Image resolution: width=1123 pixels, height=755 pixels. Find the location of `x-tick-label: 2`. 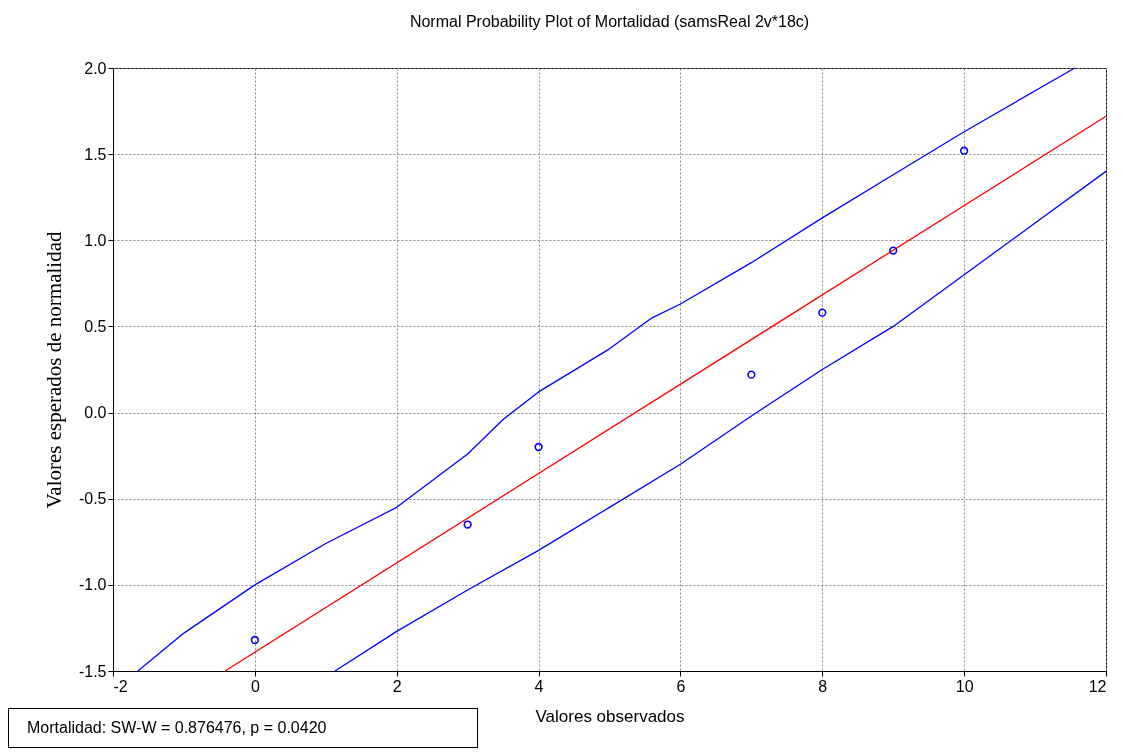

x-tick-label: 2 is located at coordinates (397, 686).